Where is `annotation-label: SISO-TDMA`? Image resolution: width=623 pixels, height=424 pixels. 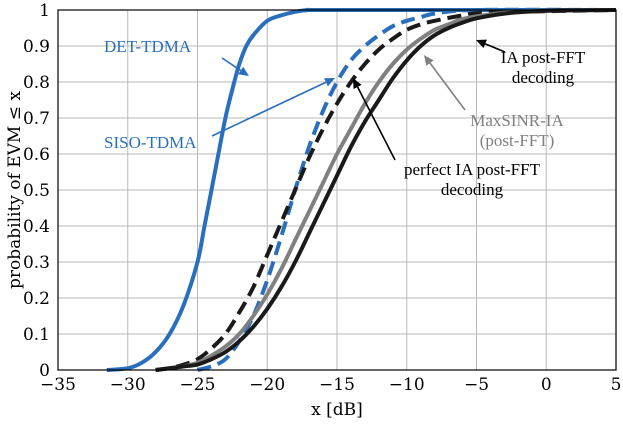 annotation-label: SISO-TDMA is located at coordinates (150, 142).